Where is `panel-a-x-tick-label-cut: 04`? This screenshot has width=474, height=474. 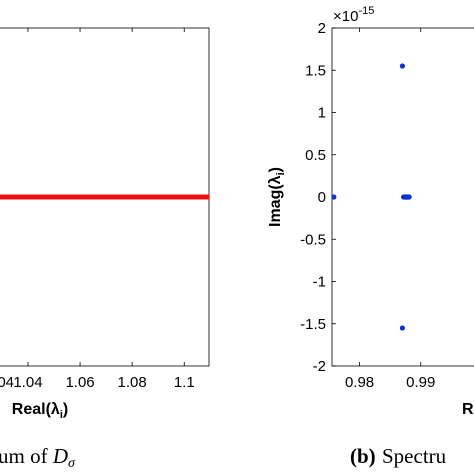 panel-a-x-tick-label-cut: 04 is located at coordinates (7, 382).